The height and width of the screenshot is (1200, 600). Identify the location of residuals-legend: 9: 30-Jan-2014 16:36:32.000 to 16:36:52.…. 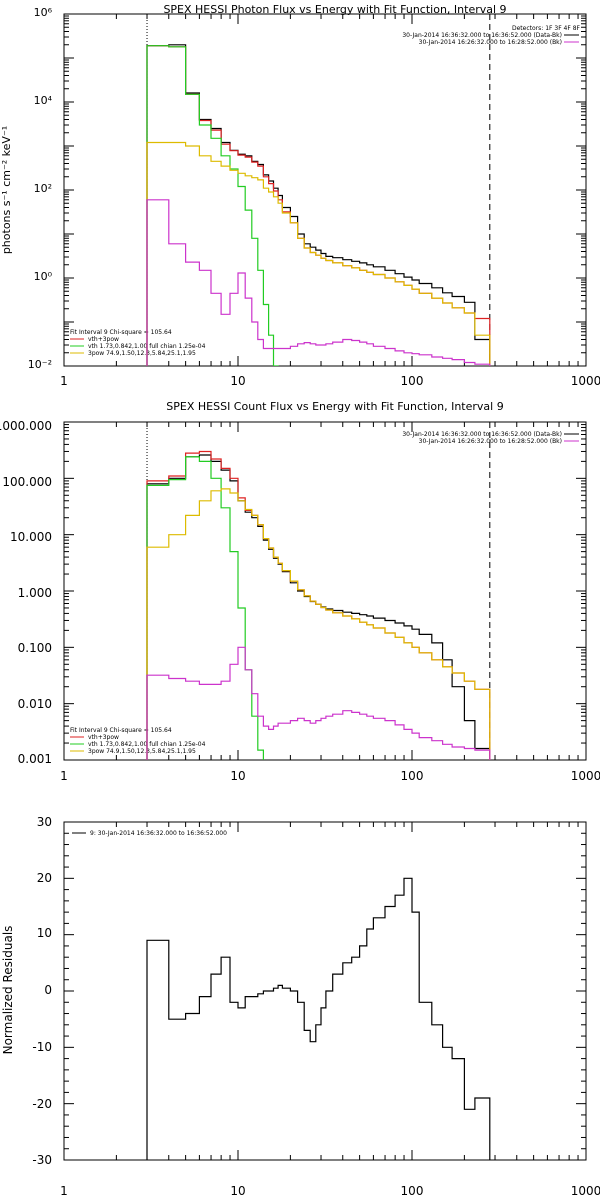
(149, 833).